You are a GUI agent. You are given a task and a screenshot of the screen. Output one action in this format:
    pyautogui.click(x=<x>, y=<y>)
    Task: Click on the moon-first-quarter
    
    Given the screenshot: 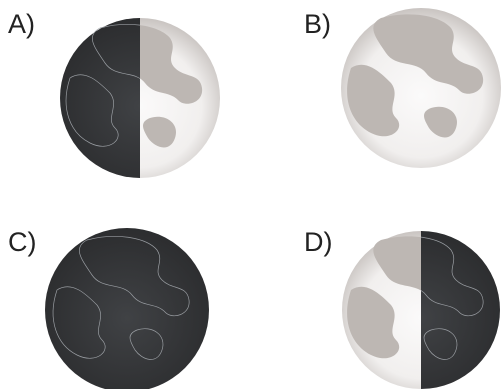 What is the action you would take?
    pyautogui.click(x=140, y=98)
    